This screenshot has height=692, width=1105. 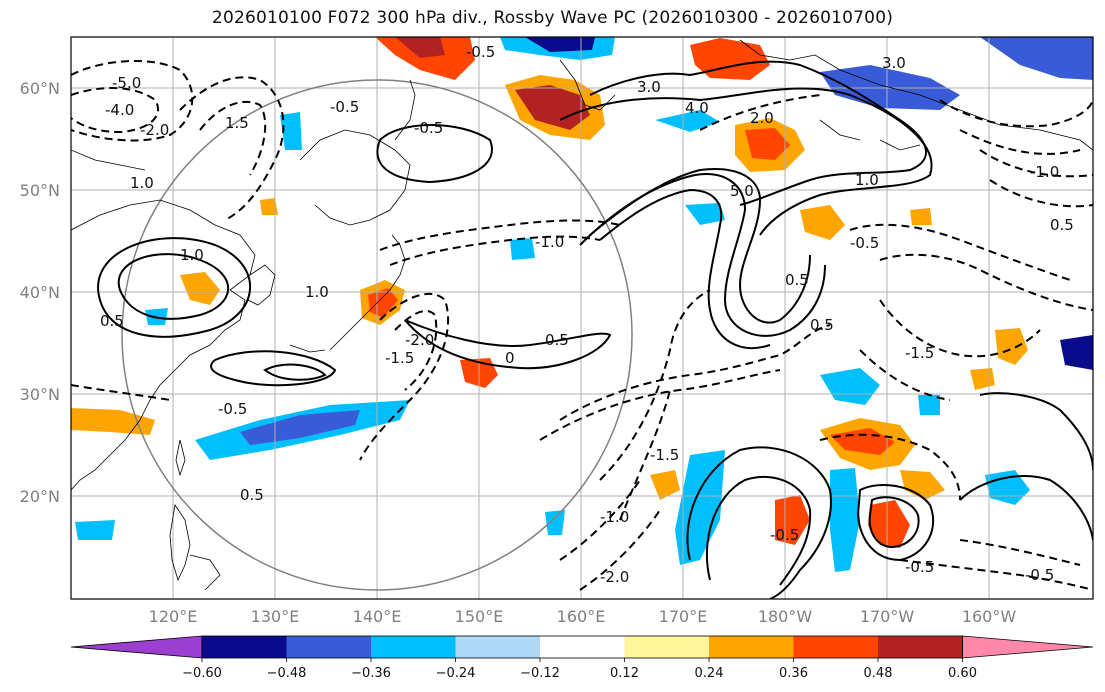 What do you see at coordinates (989, 616) in the screenshot?
I see `lon-label: 160°W` at bounding box center [989, 616].